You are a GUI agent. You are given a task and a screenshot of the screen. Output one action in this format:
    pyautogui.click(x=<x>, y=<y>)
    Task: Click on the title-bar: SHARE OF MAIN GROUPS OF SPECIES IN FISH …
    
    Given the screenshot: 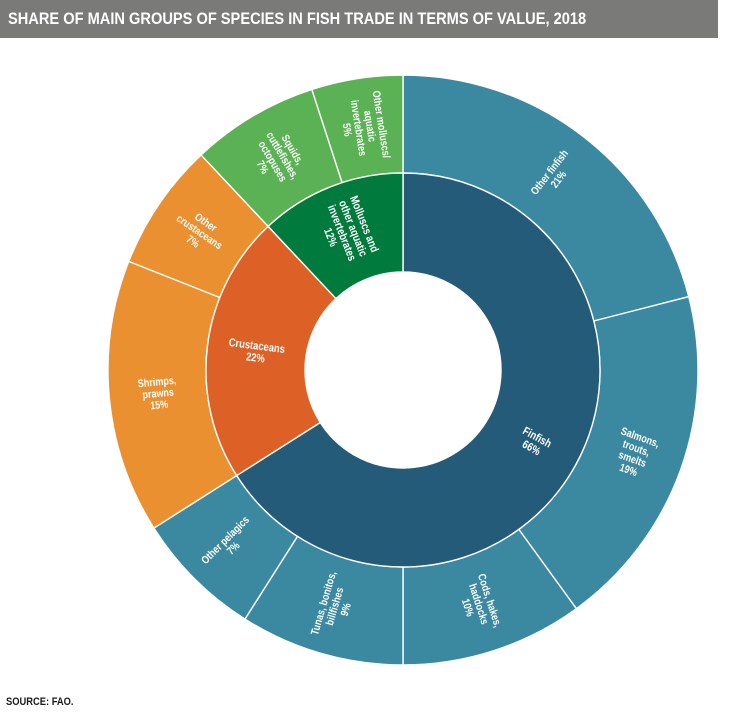 What is the action you would take?
    pyautogui.click(x=359, y=19)
    